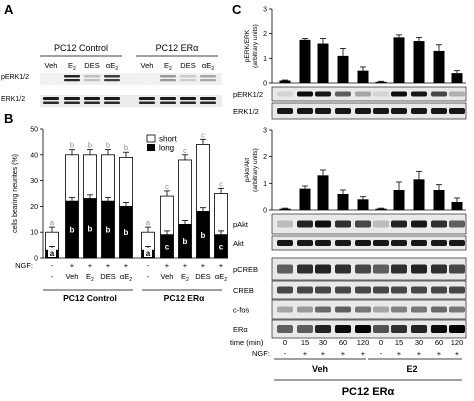 This screenshot has height=401, width=474. I want to click on blot-era-band, so click(439, 329).